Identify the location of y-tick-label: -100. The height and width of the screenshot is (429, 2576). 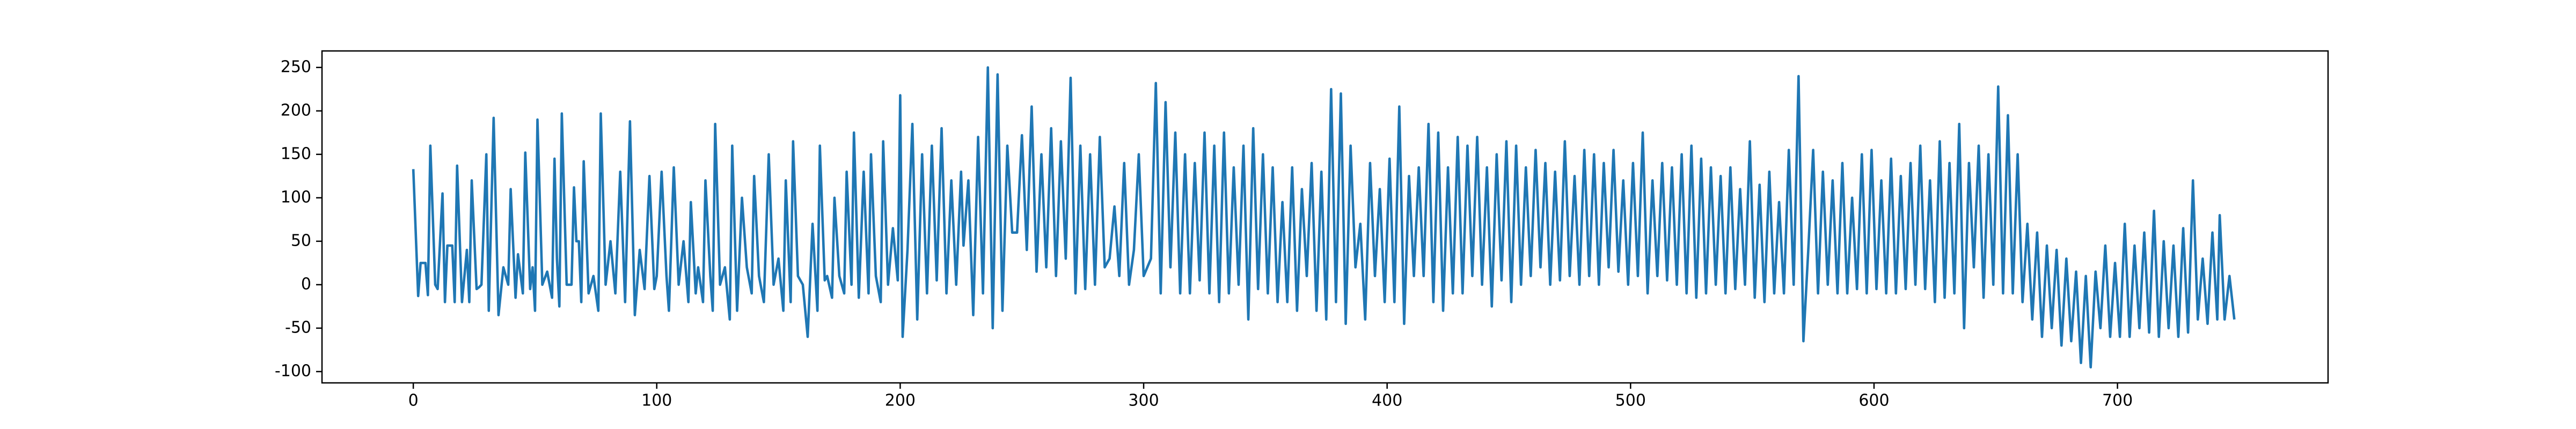
(293, 370).